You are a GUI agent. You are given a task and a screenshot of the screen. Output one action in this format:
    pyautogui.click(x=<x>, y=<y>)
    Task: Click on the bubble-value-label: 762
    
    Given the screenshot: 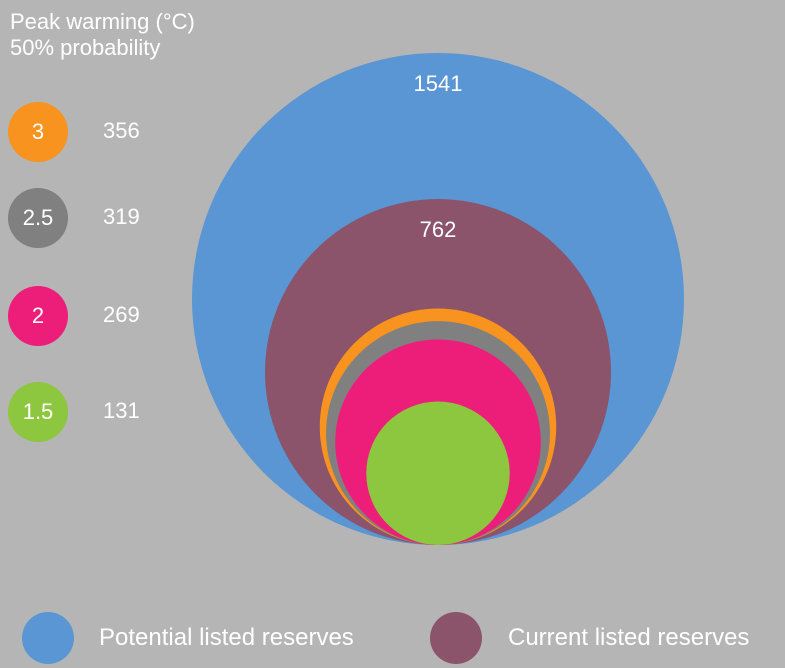 What is the action you would take?
    pyautogui.click(x=438, y=229)
    